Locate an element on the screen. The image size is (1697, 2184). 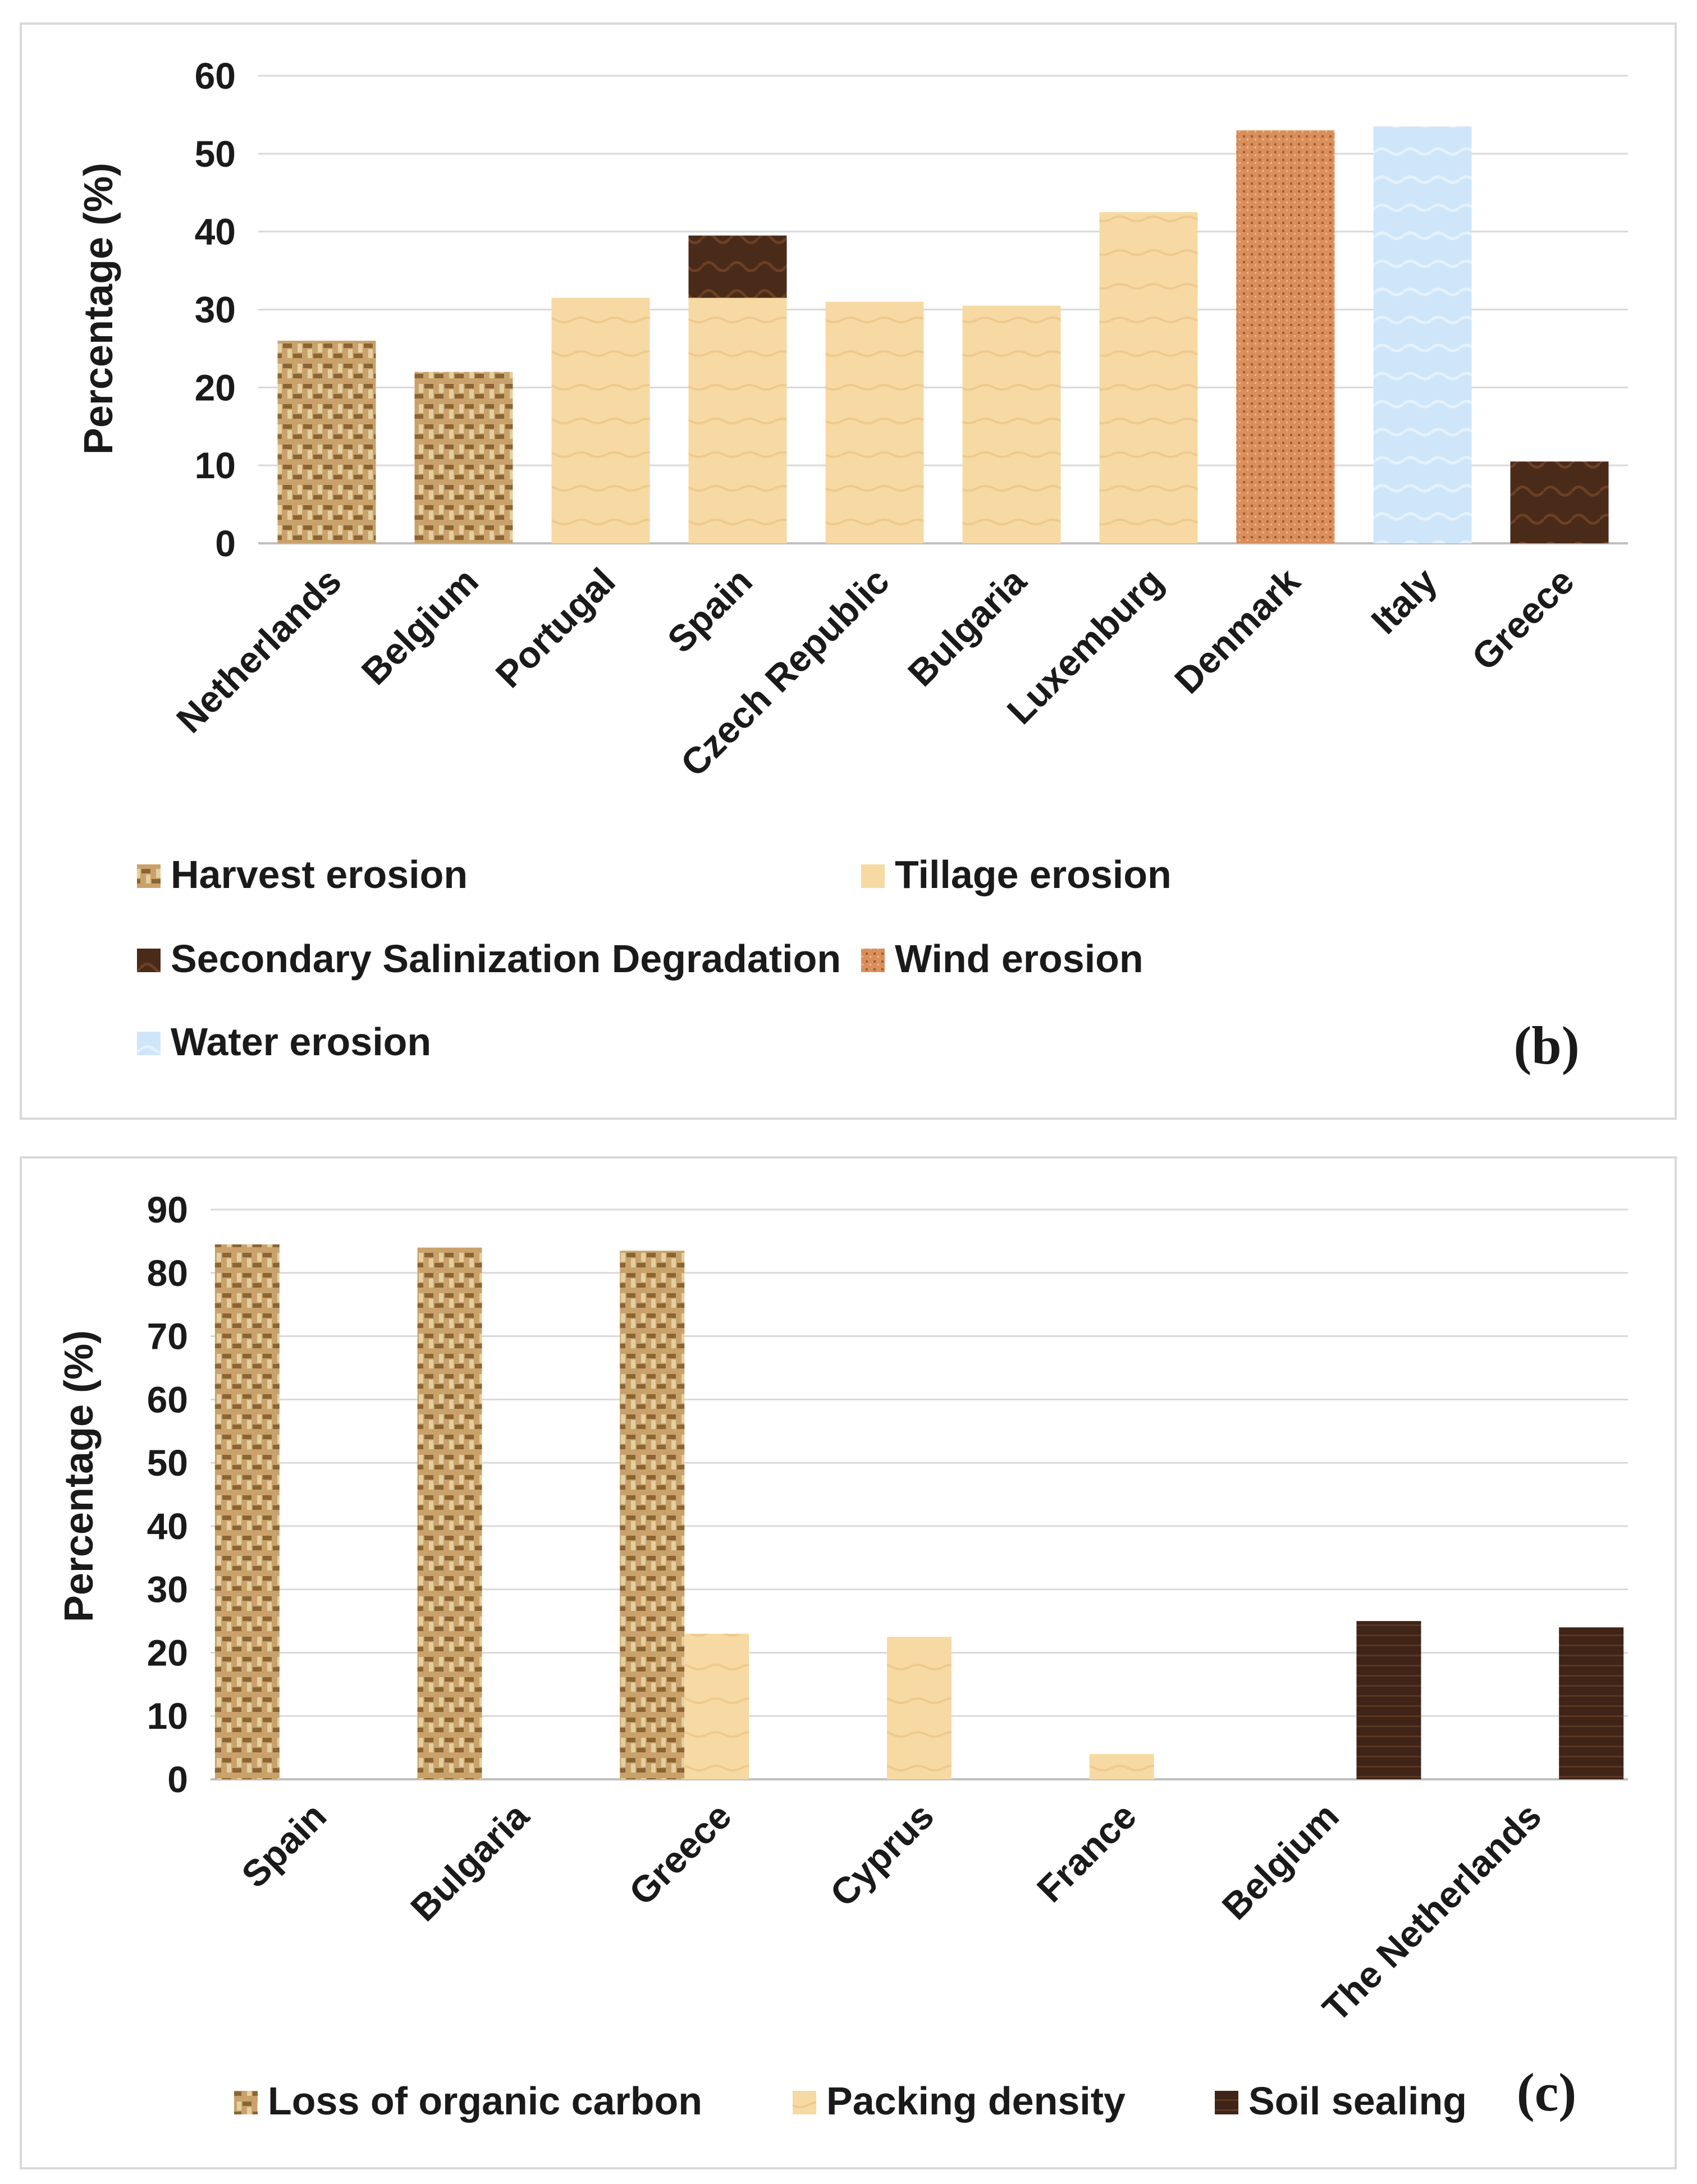
bar-wind is located at coordinates (1285, 336).